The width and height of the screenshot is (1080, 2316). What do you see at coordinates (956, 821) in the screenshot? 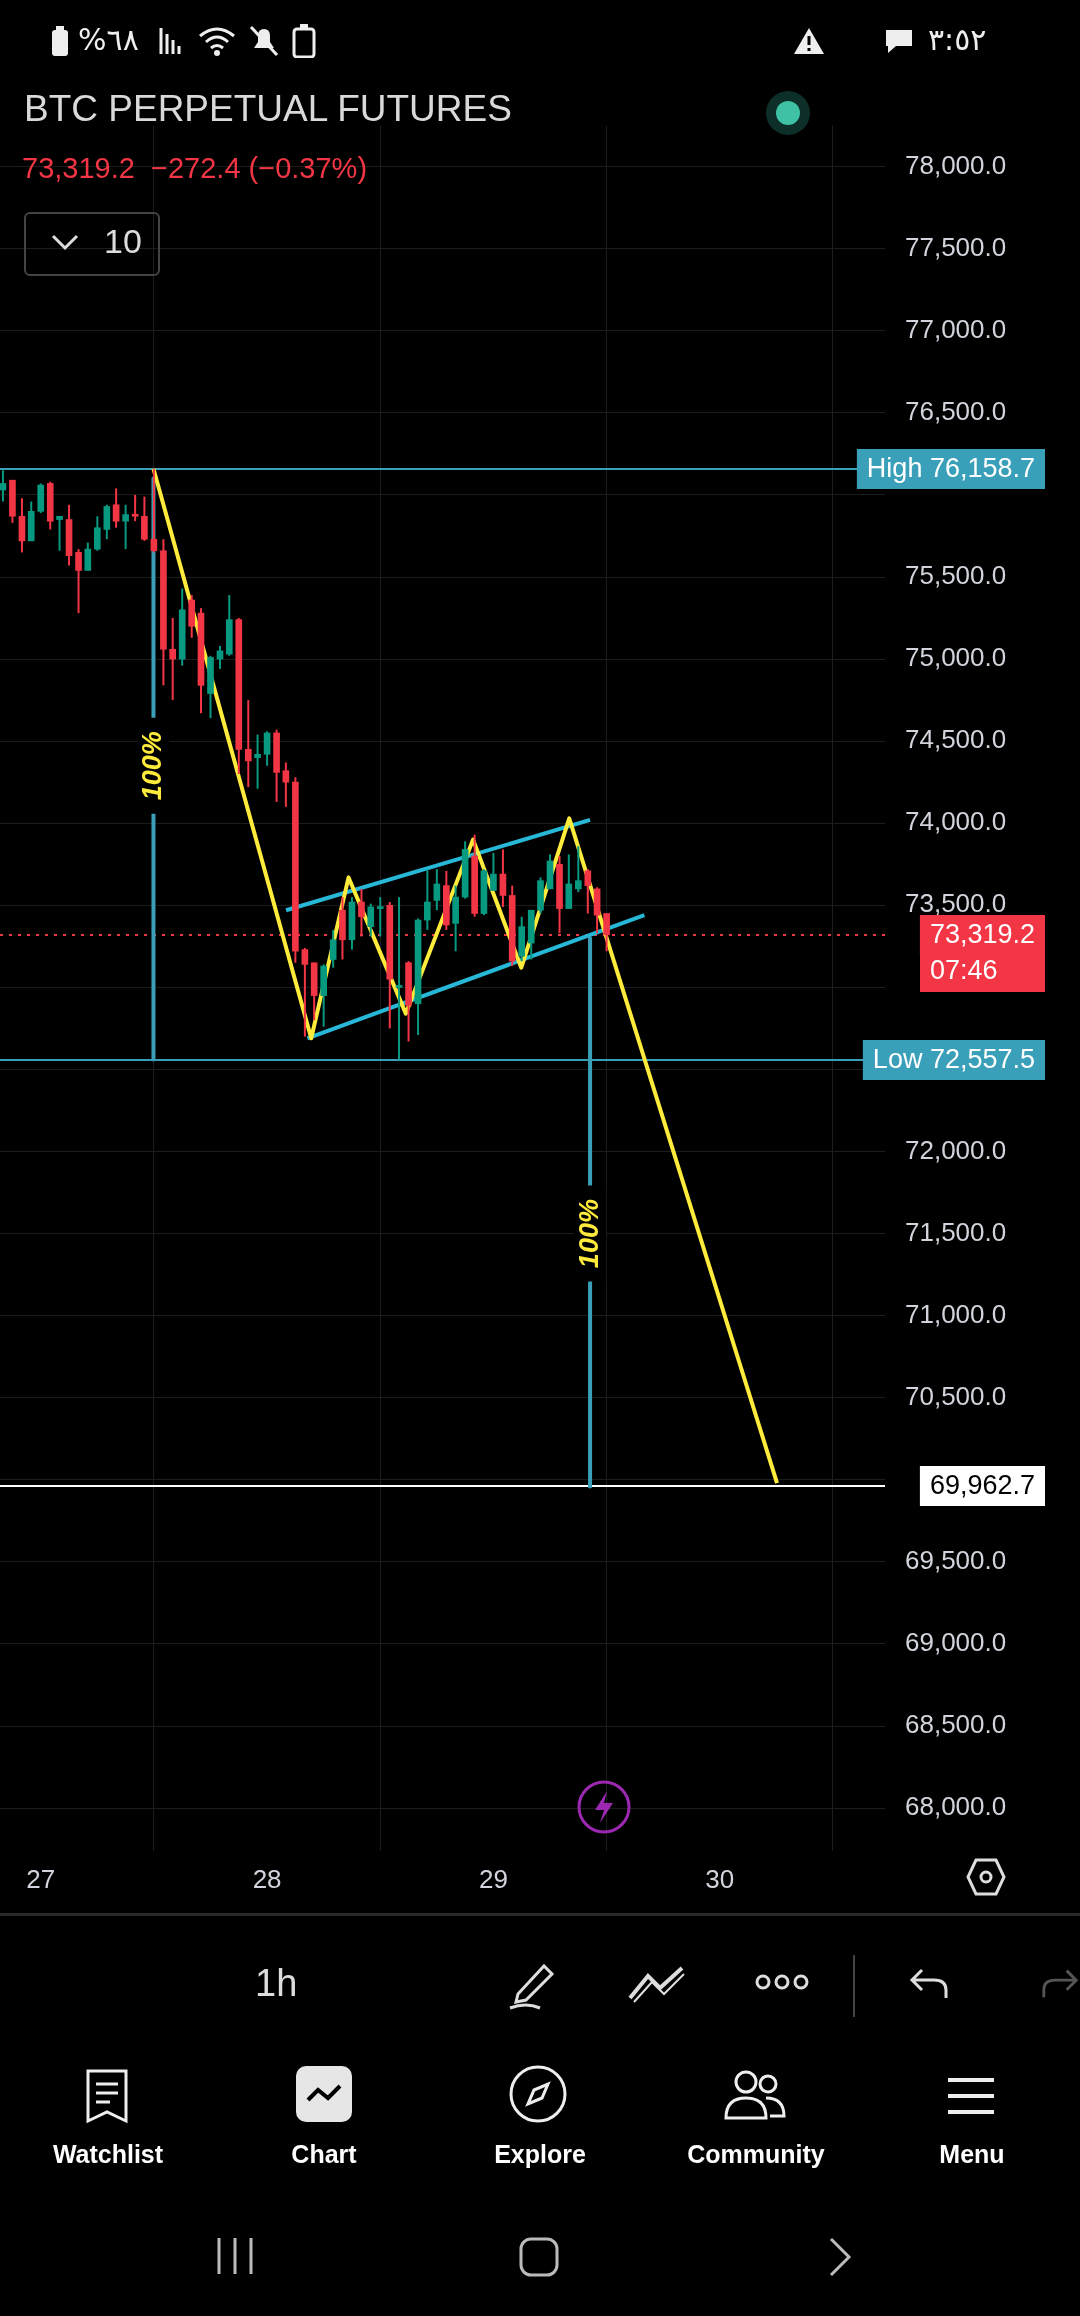
I see `y-tick-label: 74,000.0` at bounding box center [956, 821].